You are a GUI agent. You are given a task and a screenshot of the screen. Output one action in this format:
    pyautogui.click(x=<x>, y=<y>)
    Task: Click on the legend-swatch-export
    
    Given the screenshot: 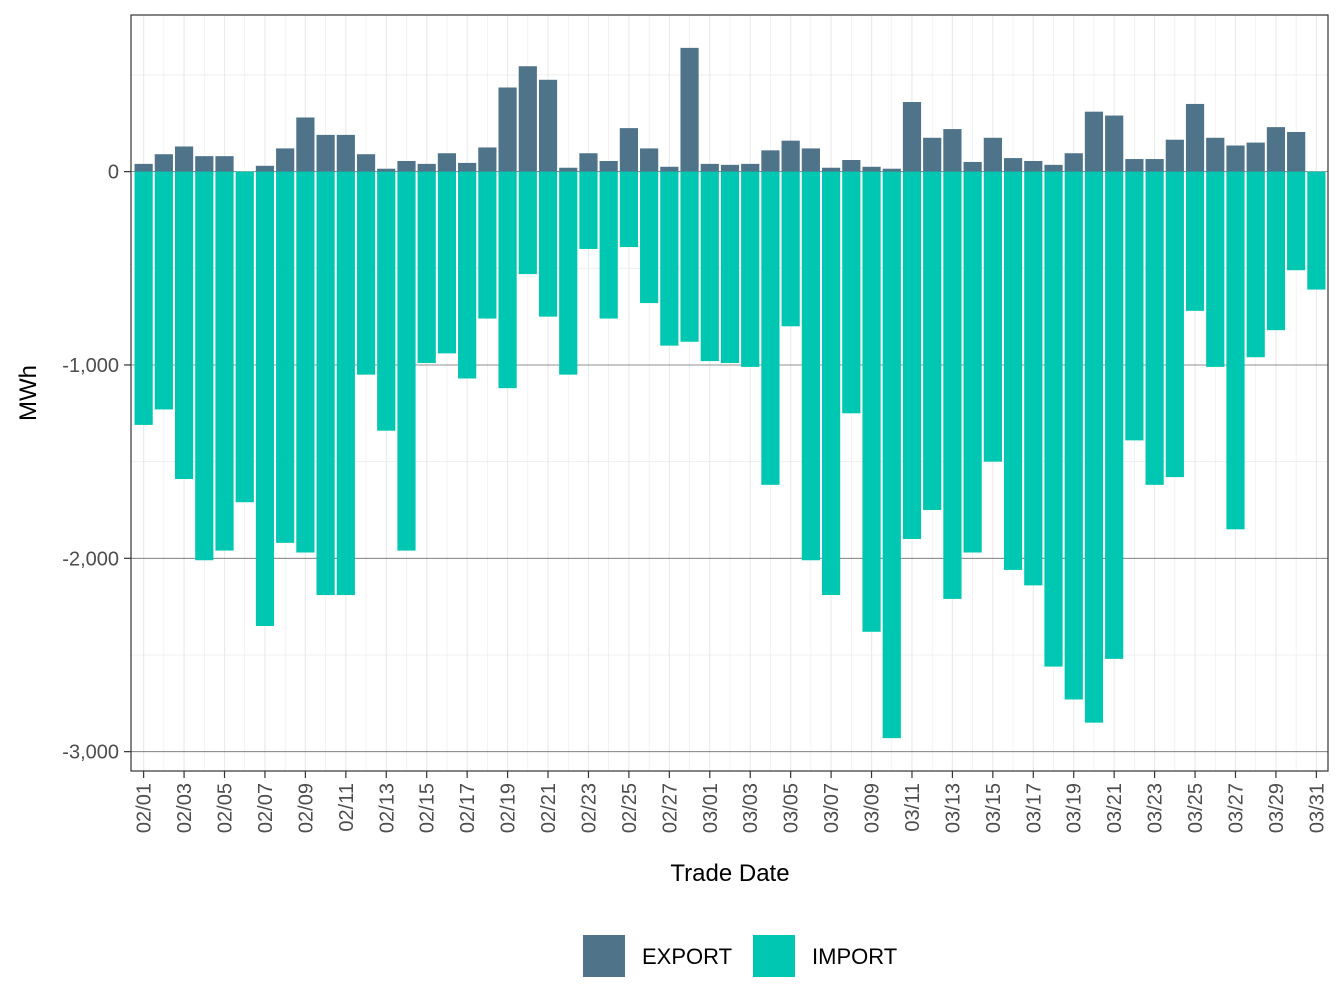 What is the action you would take?
    pyautogui.click(x=604, y=956)
    